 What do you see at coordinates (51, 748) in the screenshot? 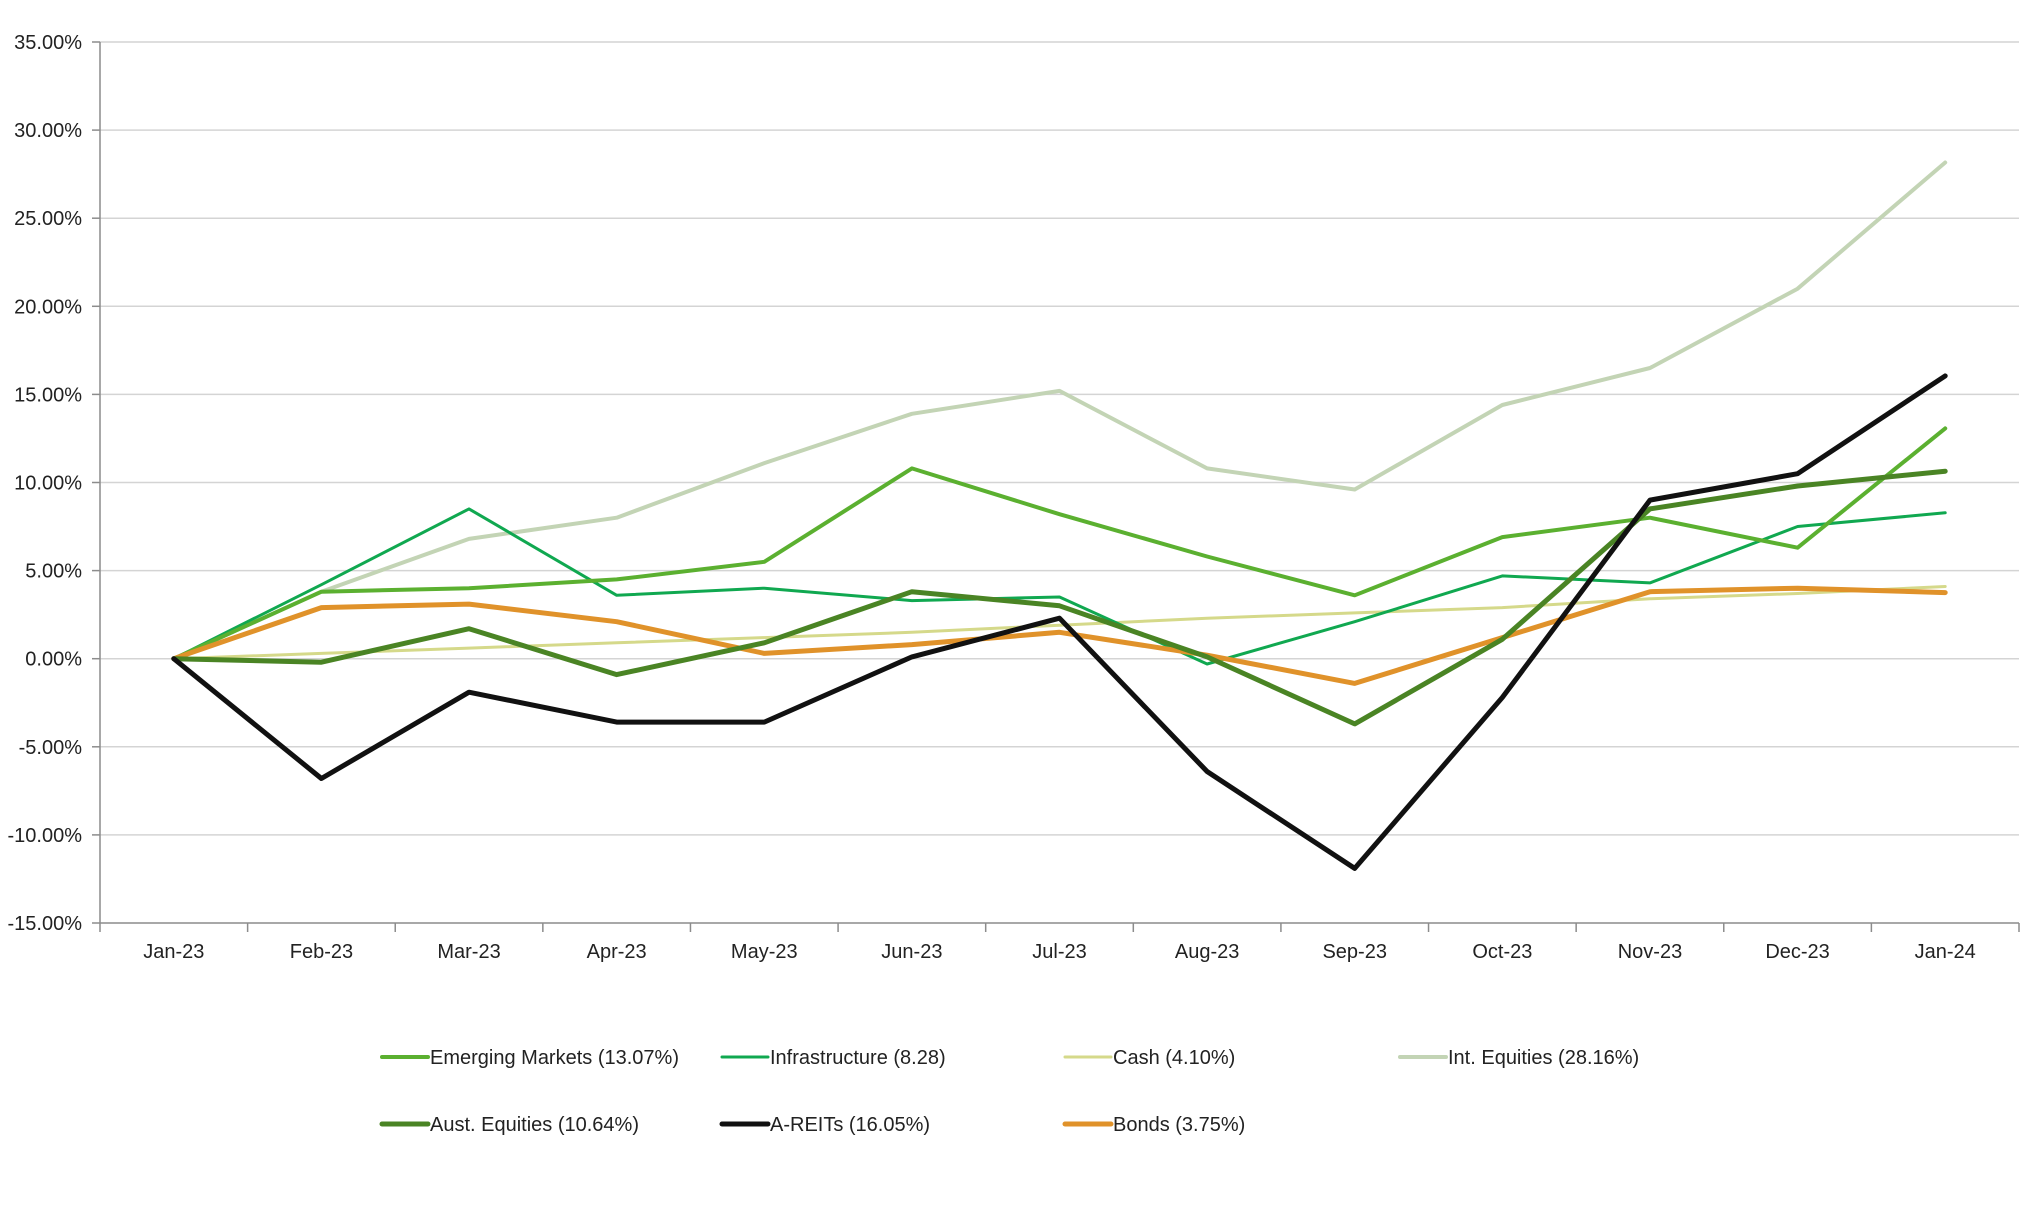
I see `y-tick-label: -5.00%` at bounding box center [51, 748].